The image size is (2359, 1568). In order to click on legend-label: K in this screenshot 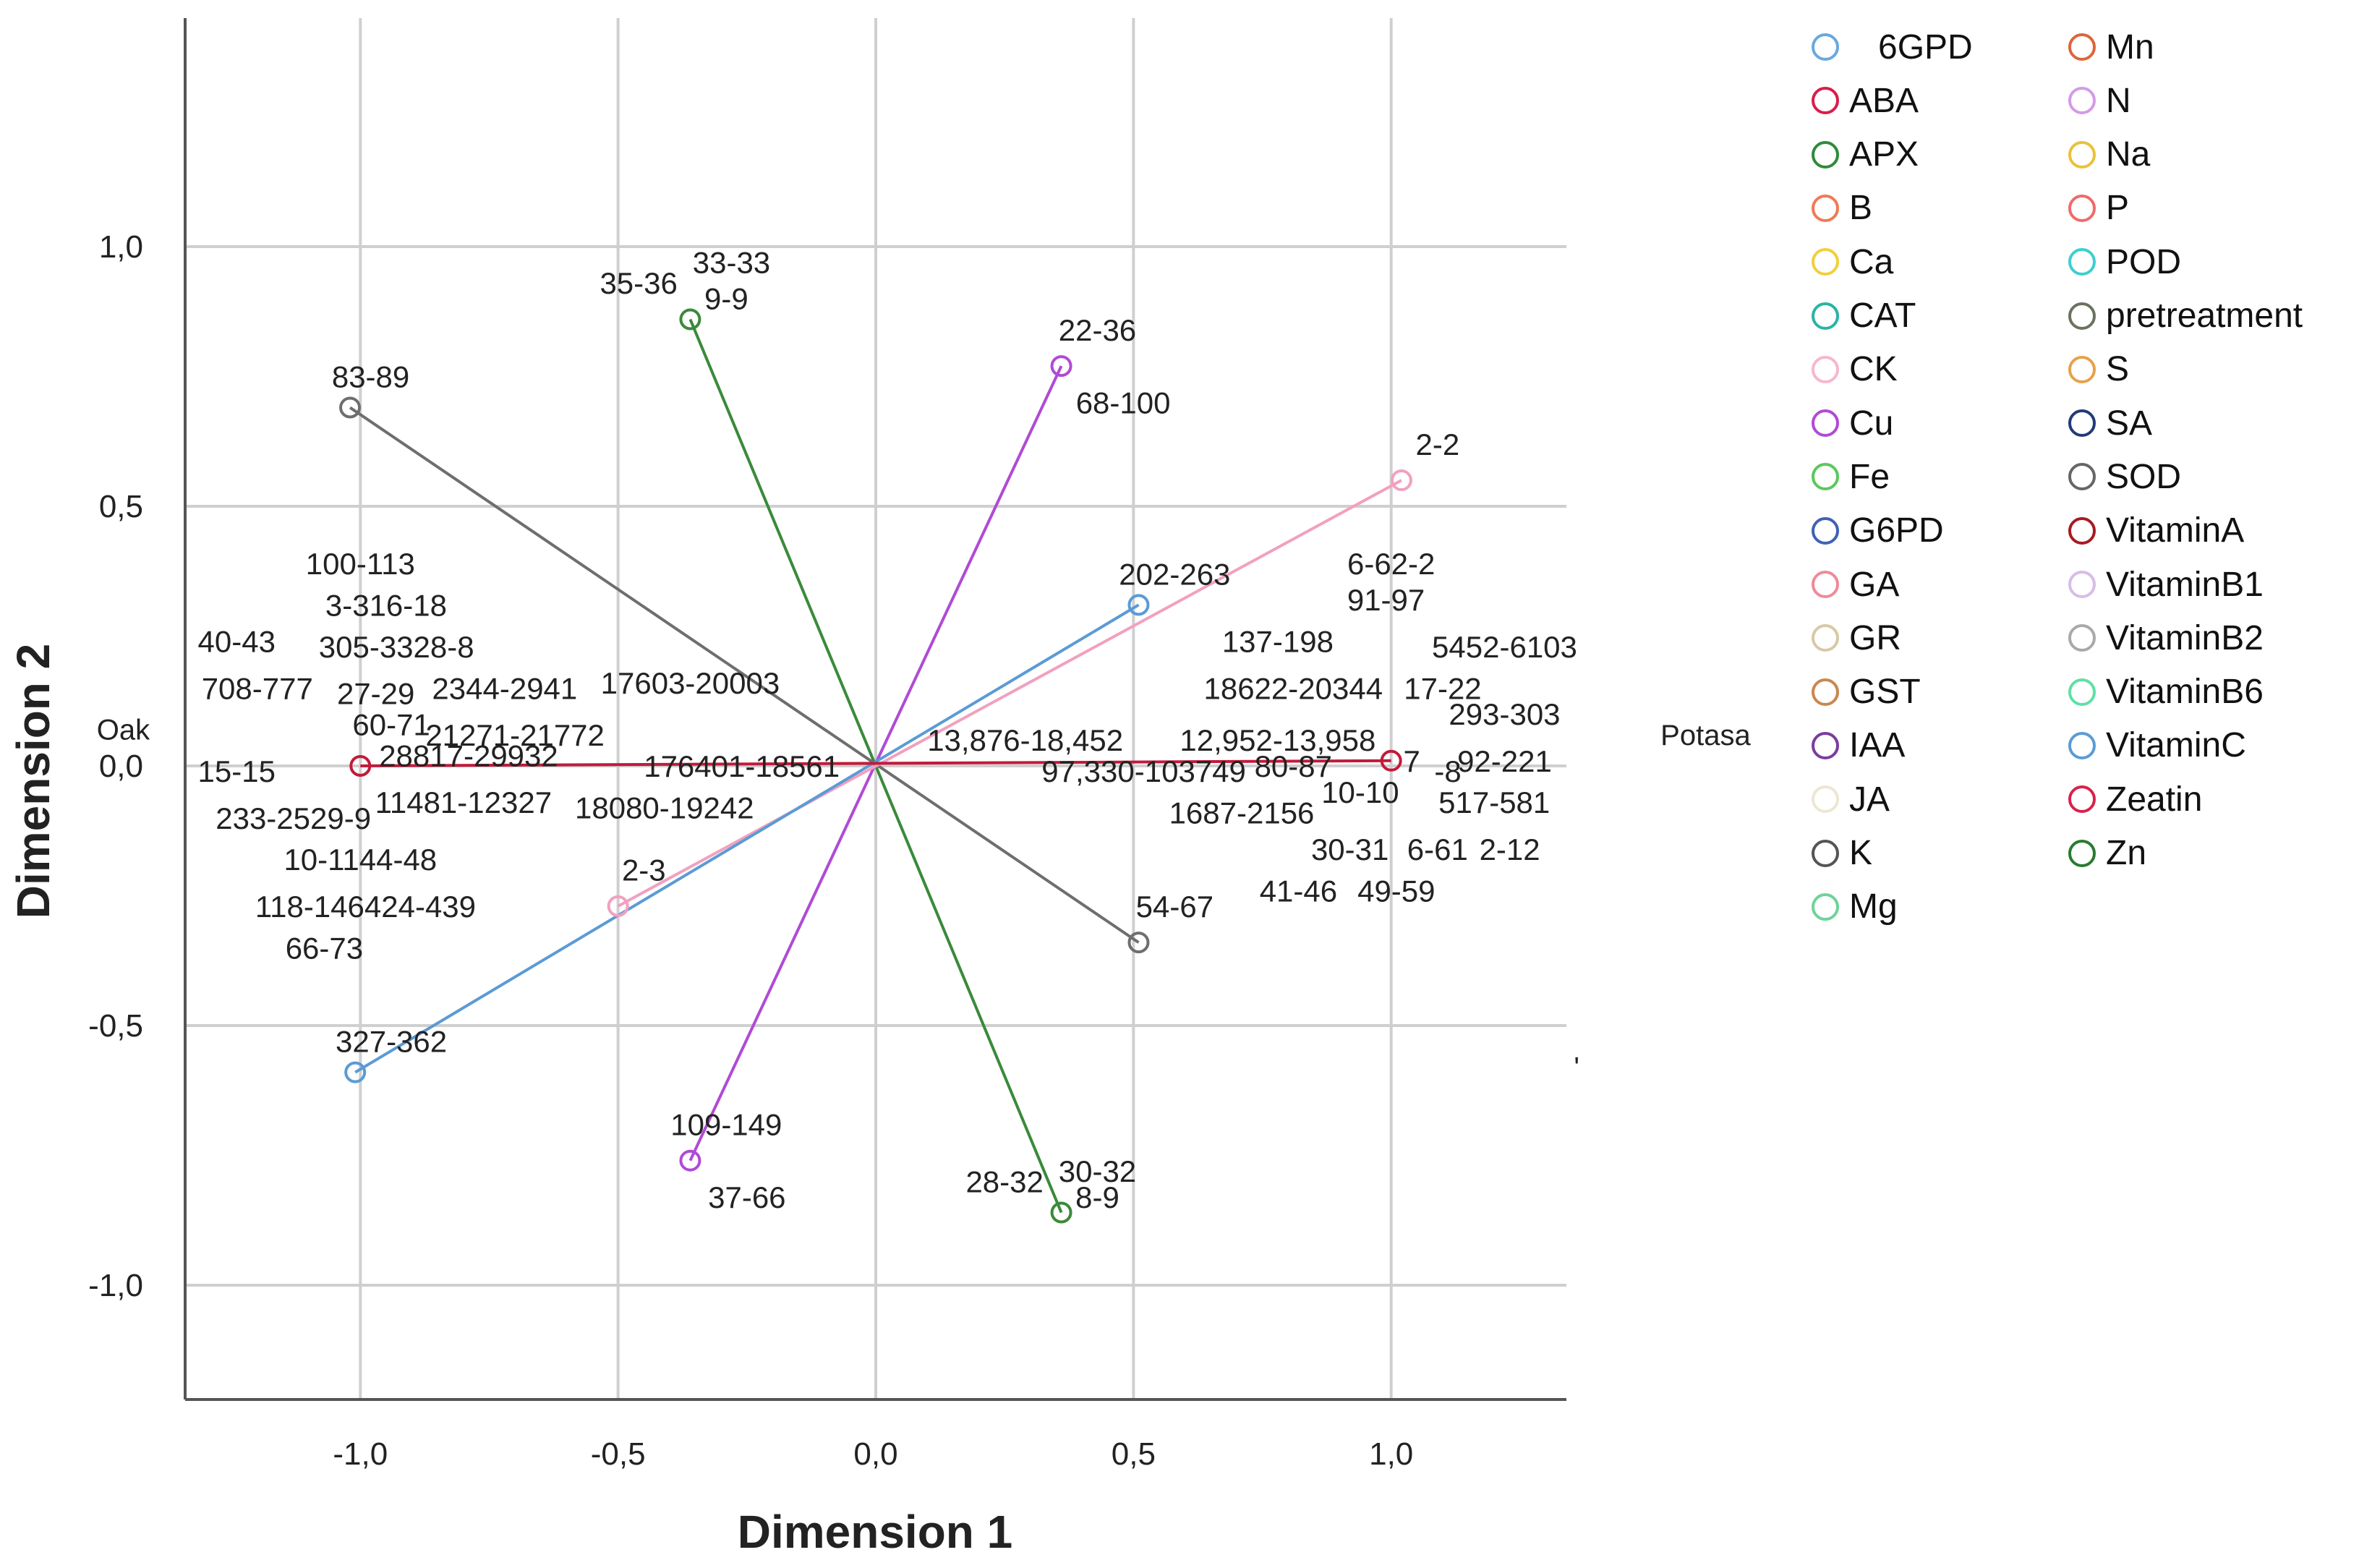, I will do `click(1861, 853)`.